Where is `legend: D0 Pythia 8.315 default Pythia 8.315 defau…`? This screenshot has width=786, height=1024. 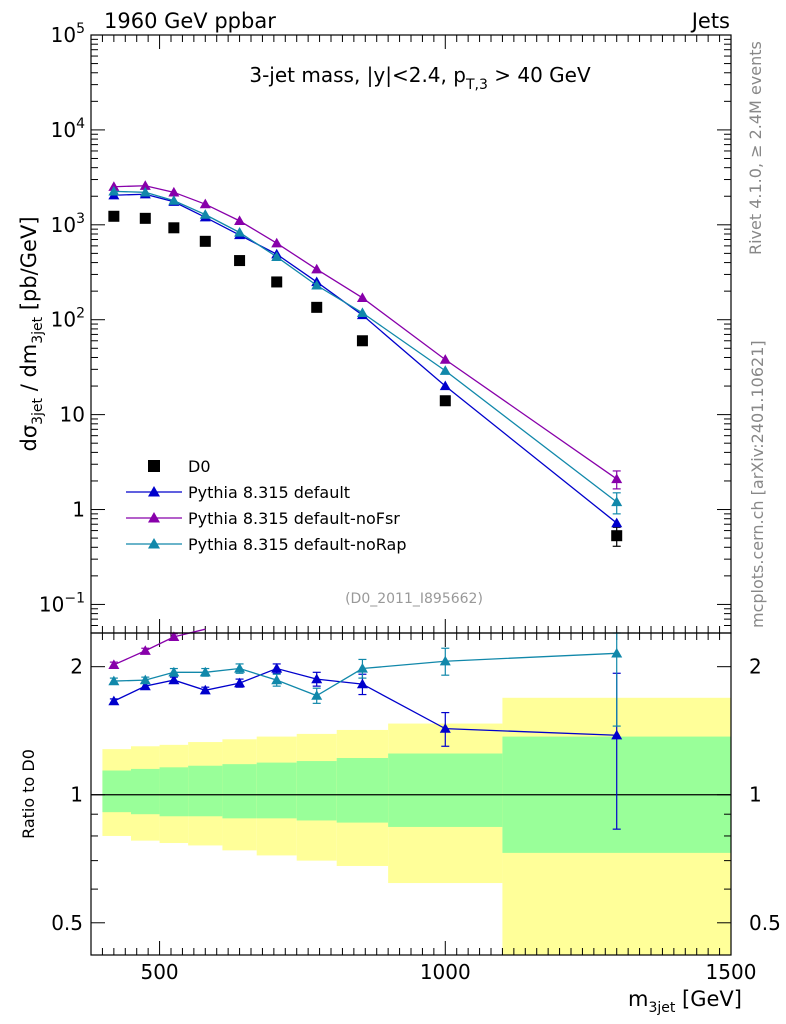 legend: D0 Pythia 8.315 default Pythia 8.315 defau… is located at coordinates (266, 505).